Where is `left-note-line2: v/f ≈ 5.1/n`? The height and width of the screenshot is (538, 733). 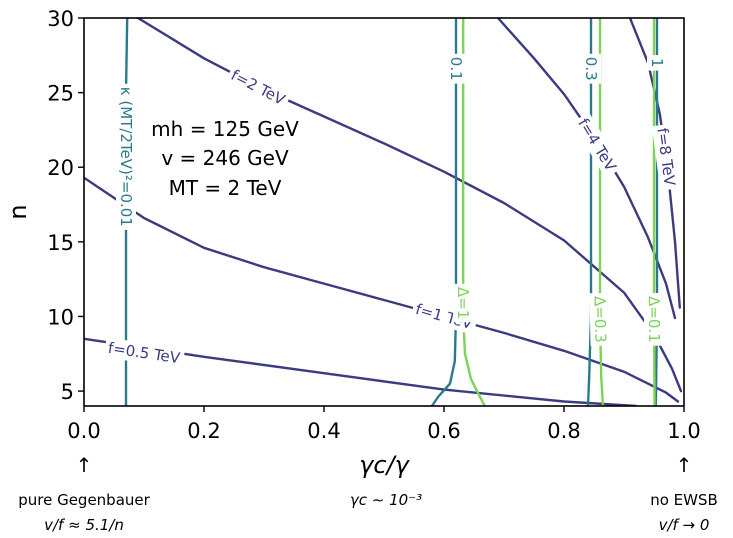
left-note-line2: v/f ≈ 5.1/n is located at coordinates (84, 525).